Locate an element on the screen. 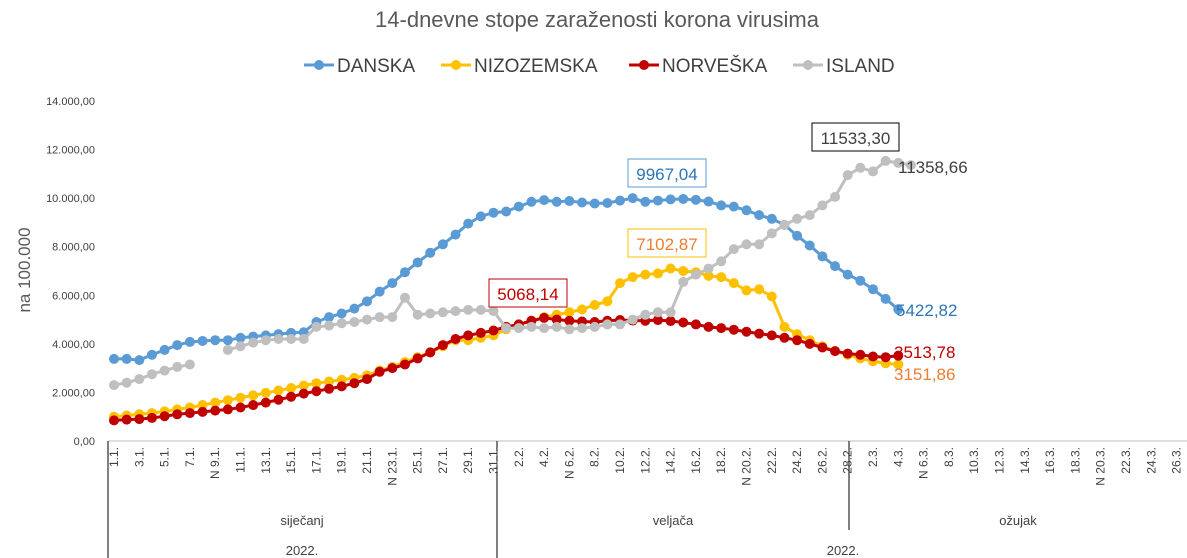  legend-label: NORVEŠKA is located at coordinates (715, 66).